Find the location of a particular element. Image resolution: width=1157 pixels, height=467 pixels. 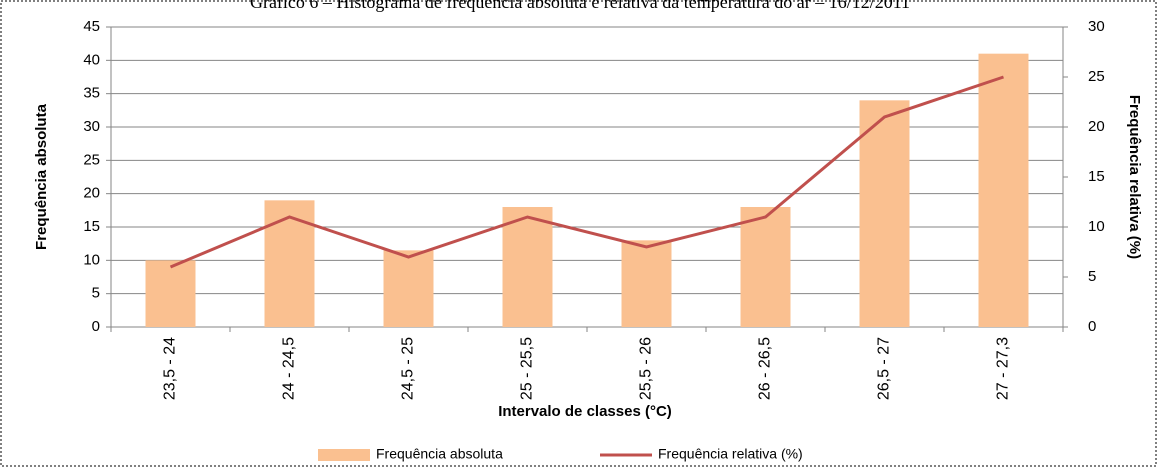

x-tick-label: 23,5 - 24 is located at coordinates (170, 368).